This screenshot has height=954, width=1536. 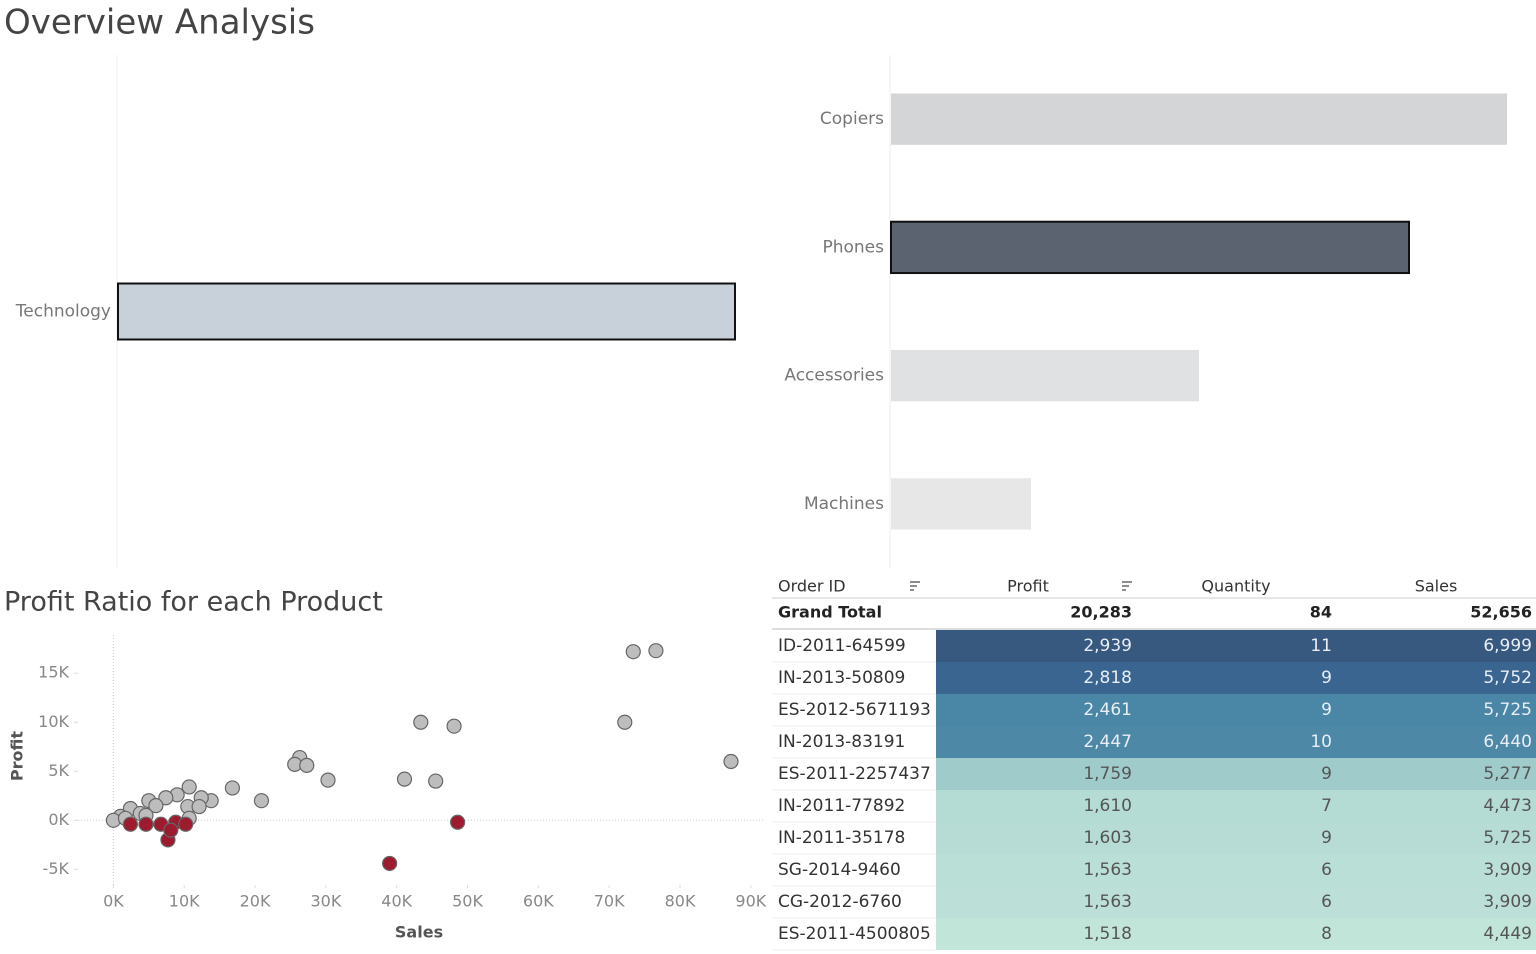 What do you see at coordinates (419, 932) in the screenshot?
I see `x-axis-label: Sales` at bounding box center [419, 932].